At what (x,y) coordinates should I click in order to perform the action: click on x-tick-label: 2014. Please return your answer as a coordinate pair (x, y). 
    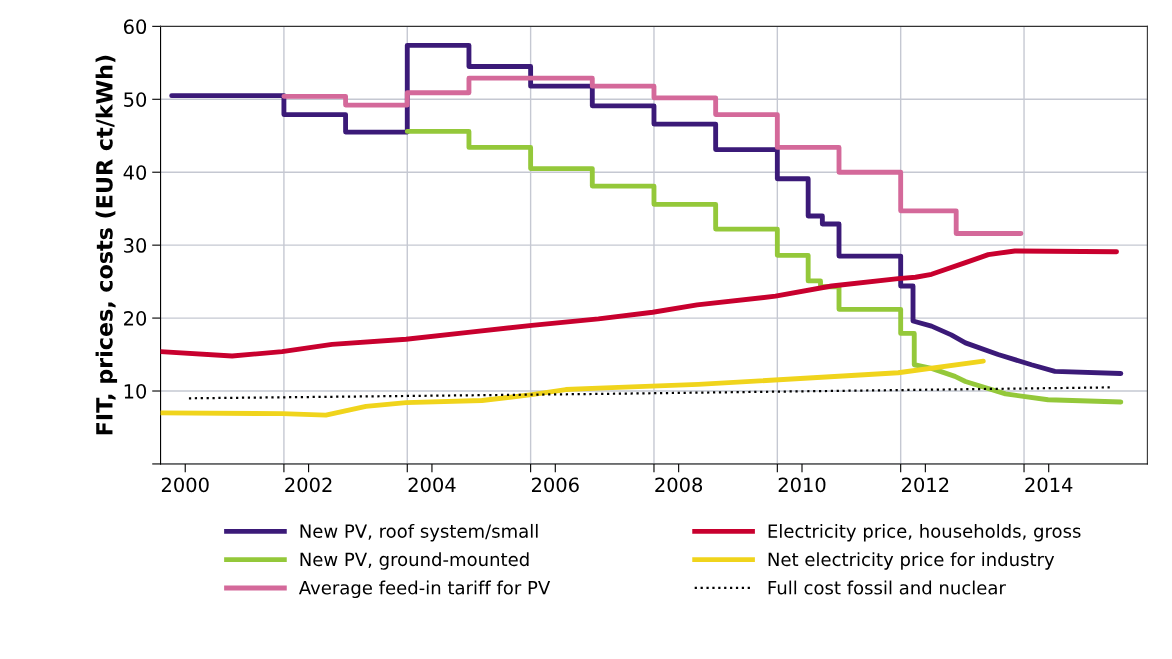
    Looking at the image, I should click on (1049, 485).